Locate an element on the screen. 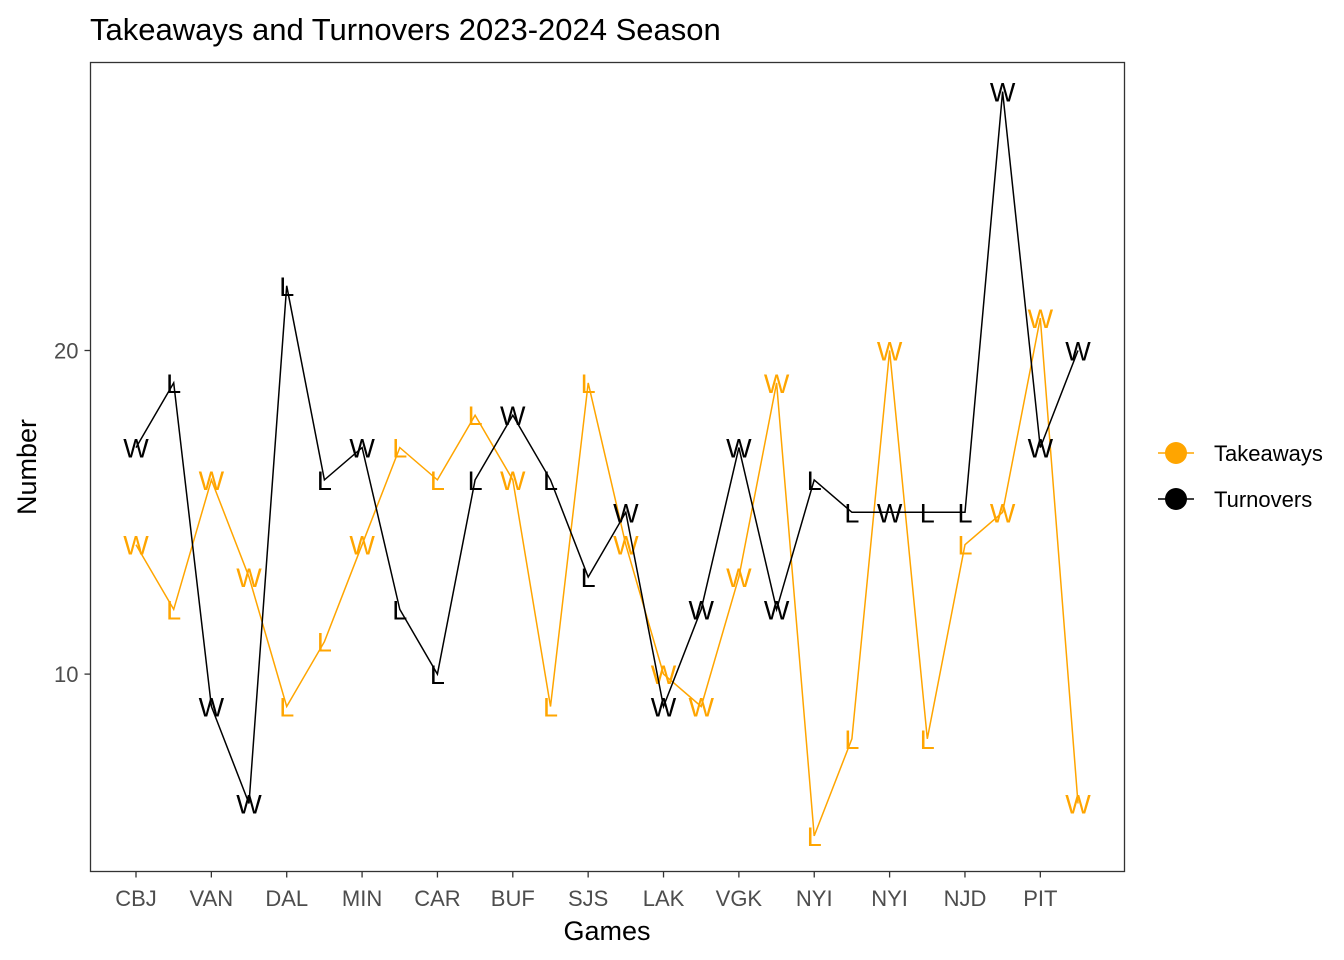  x-axis-title: Games is located at coordinates (606, 931).